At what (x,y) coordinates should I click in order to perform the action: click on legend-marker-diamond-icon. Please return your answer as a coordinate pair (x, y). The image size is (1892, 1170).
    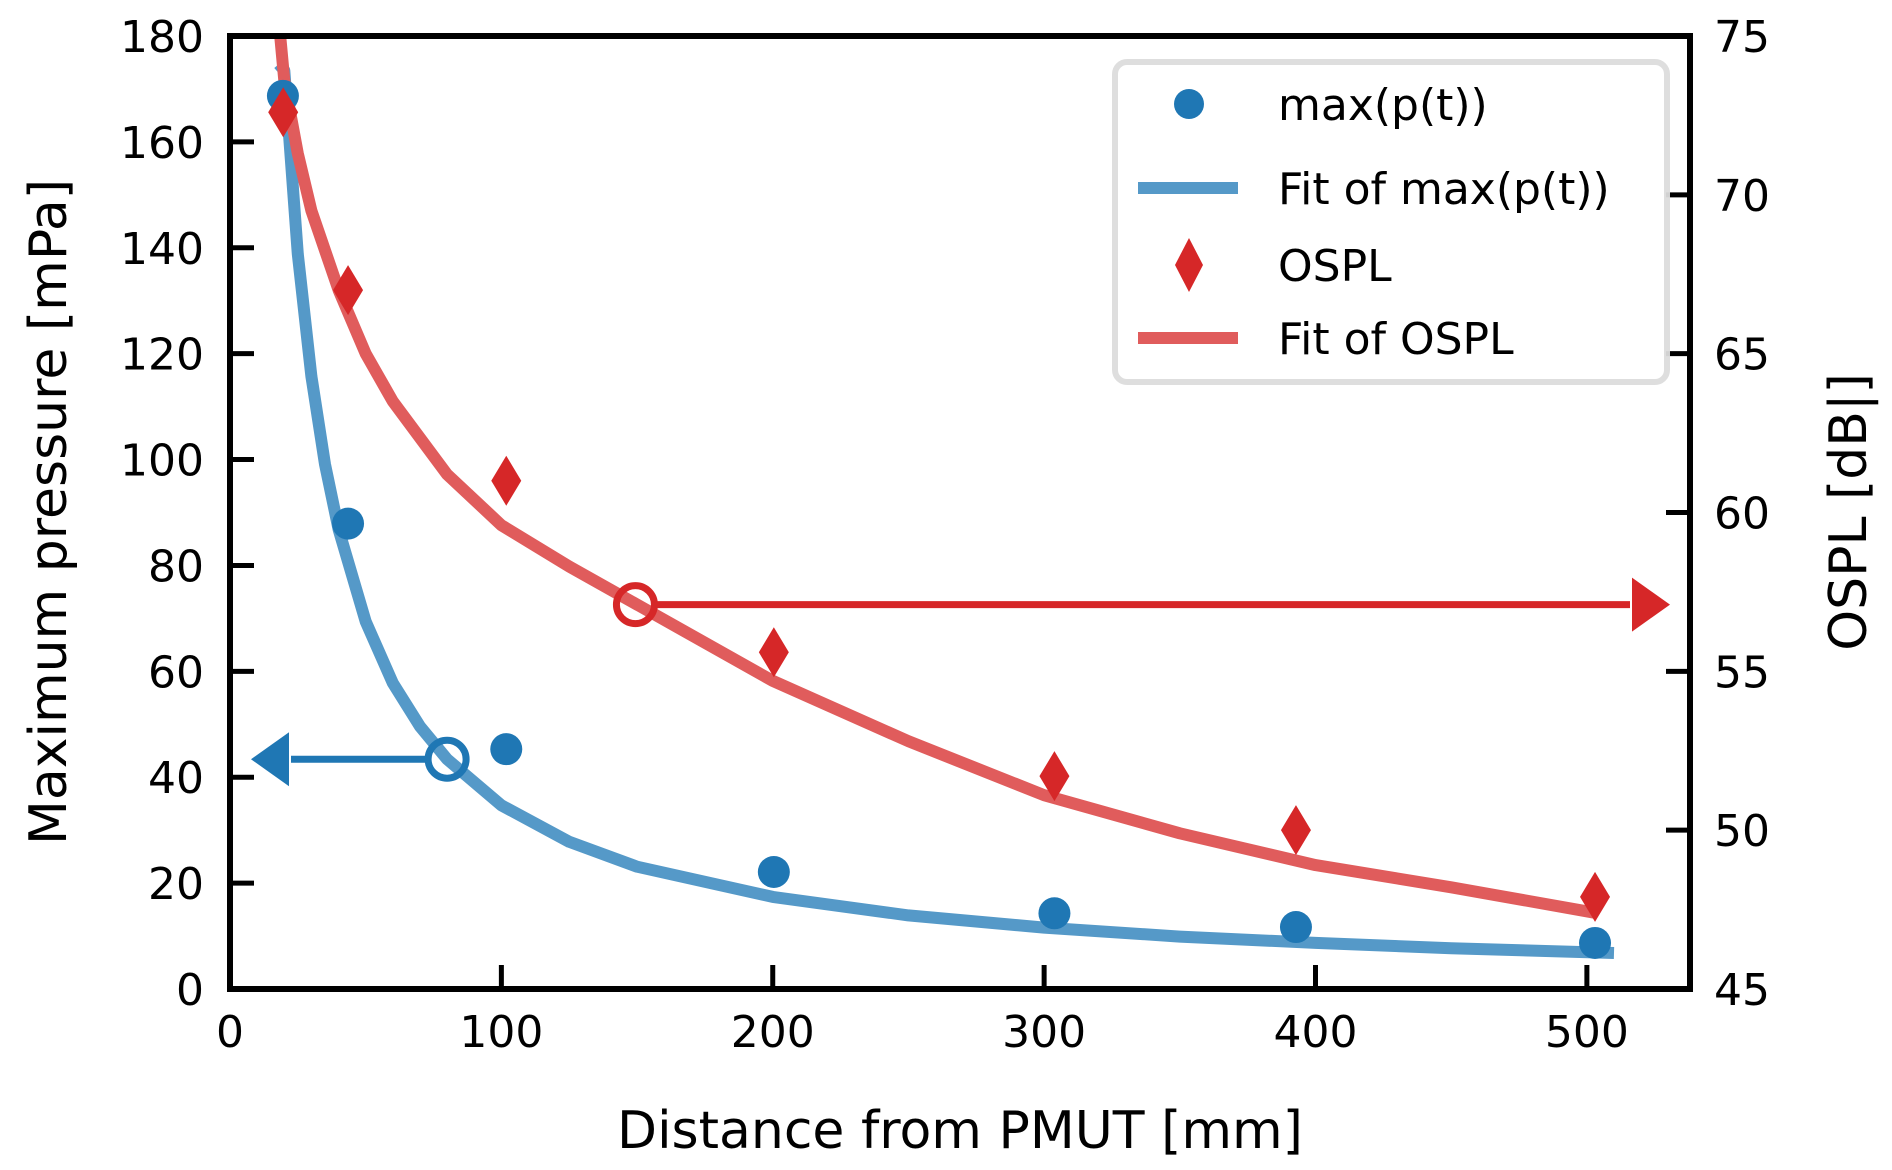
    Looking at the image, I should click on (1189, 265).